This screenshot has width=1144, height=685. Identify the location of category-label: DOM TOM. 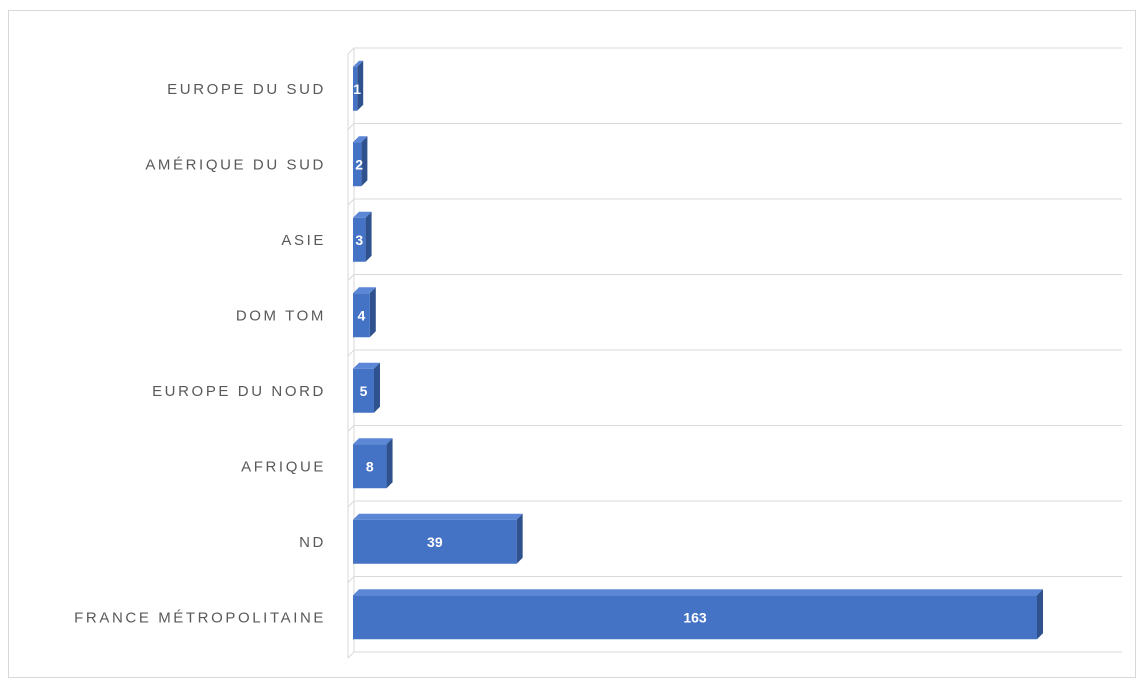
(281, 315).